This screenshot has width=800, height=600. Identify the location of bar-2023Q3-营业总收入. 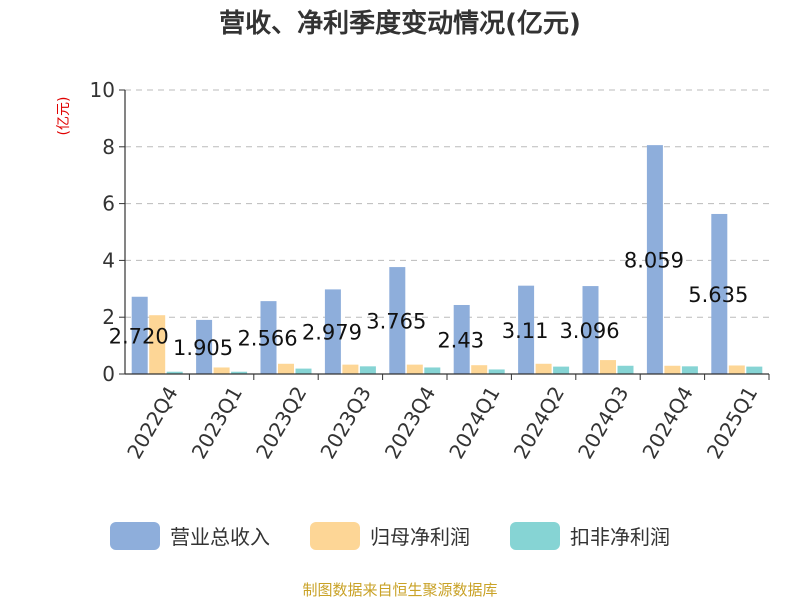
(332, 331).